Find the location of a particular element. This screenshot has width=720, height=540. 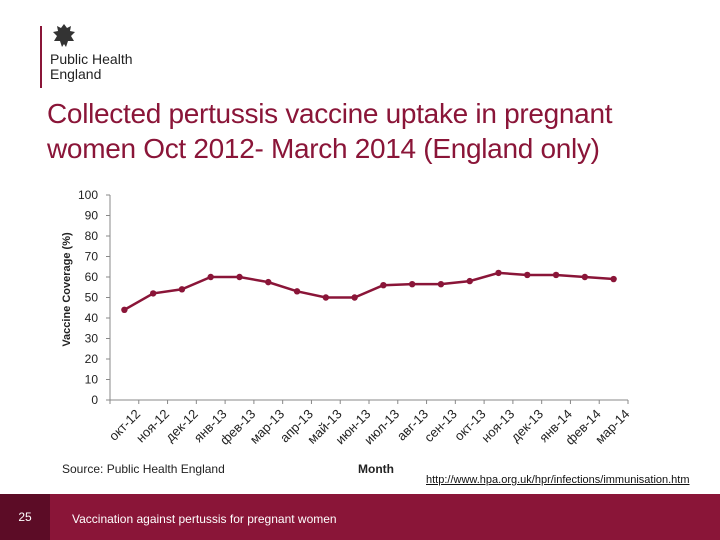

x-tick-label: сен-13 is located at coordinates (440, 425).